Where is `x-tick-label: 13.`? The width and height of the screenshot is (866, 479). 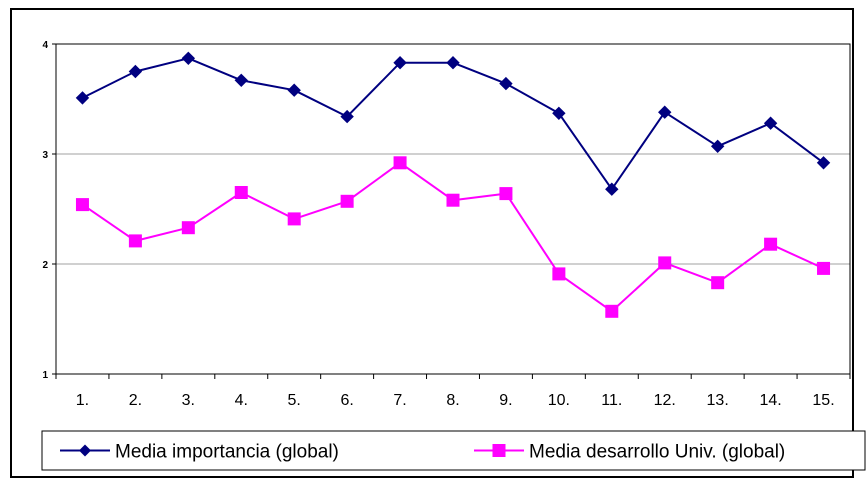 x-tick-label: 13. is located at coordinates (718, 400).